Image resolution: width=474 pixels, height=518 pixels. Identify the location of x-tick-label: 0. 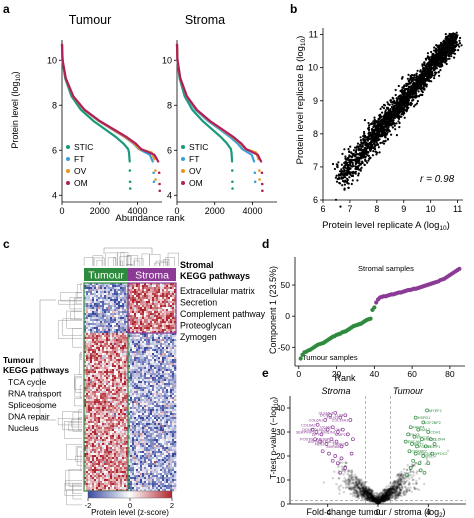
(176, 211).